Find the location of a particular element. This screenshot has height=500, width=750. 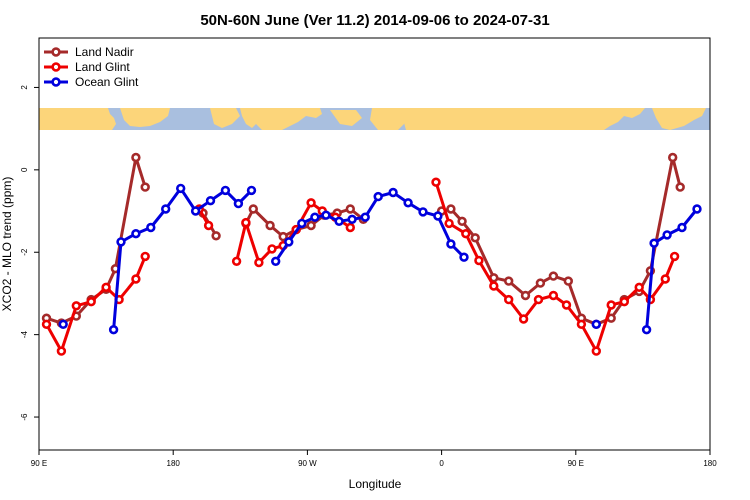

legend-label: Land Glint is located at coordinates (102, 67).